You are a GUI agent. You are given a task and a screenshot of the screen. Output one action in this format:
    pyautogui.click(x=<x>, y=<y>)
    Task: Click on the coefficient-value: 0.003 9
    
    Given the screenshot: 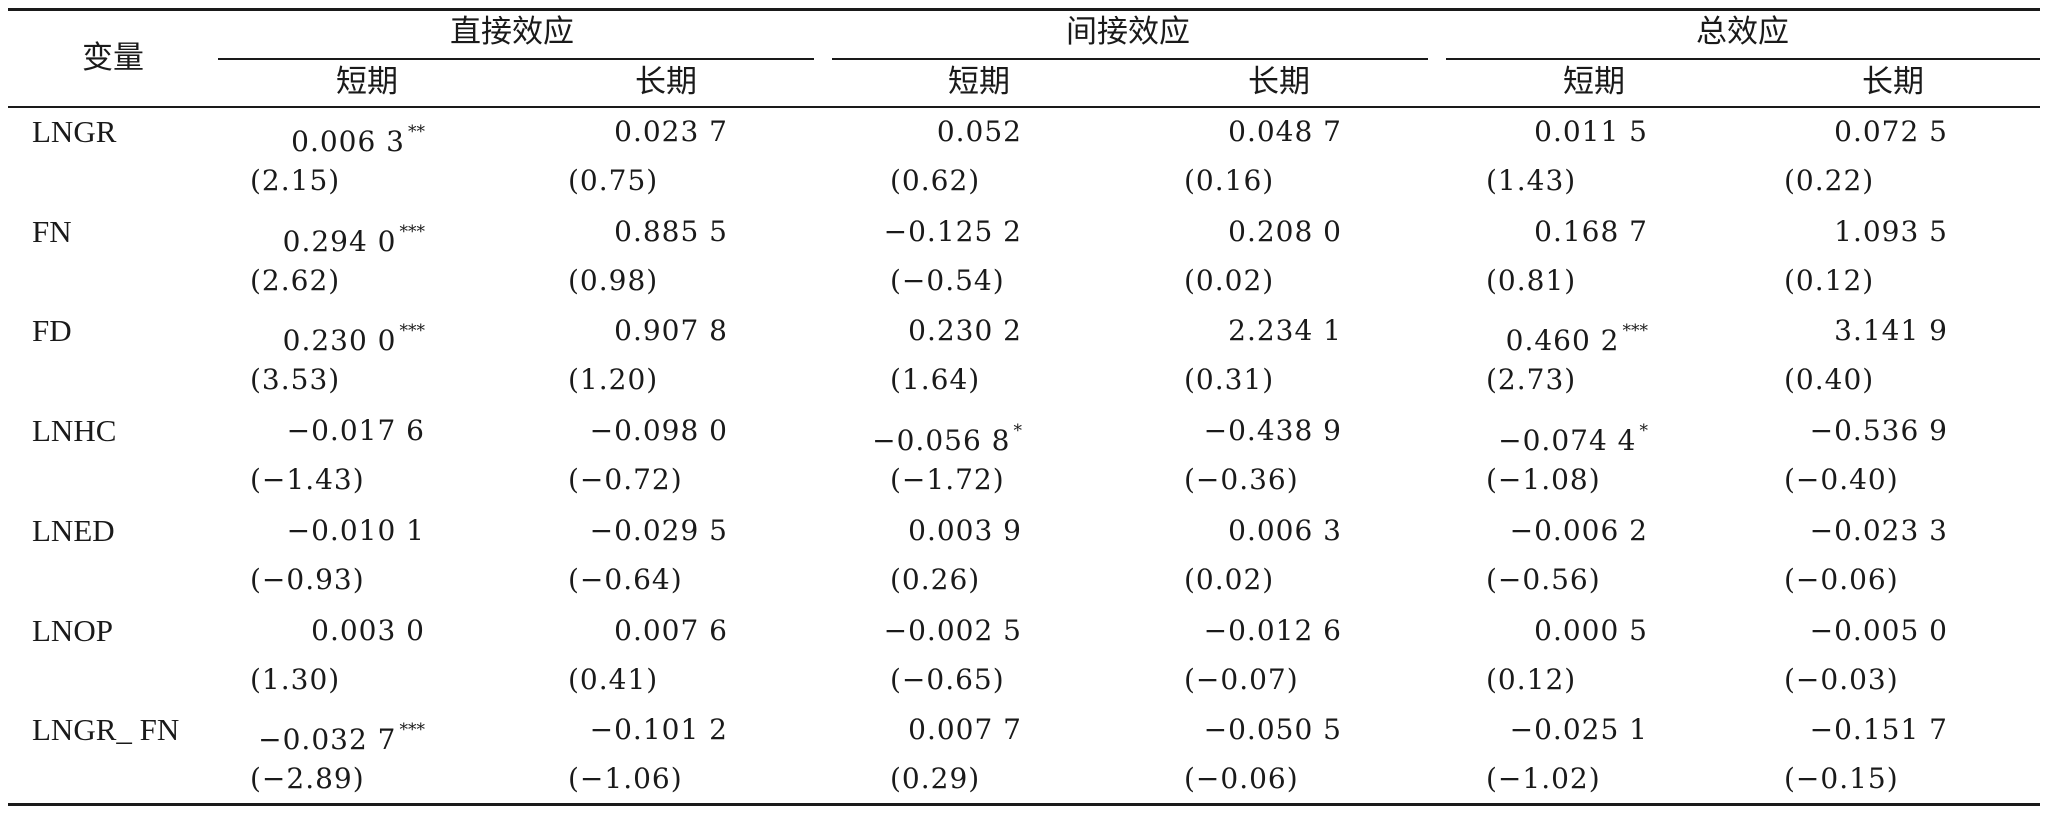 What is the action you would take?
    pyautogui.click(x=965, y=530)
    